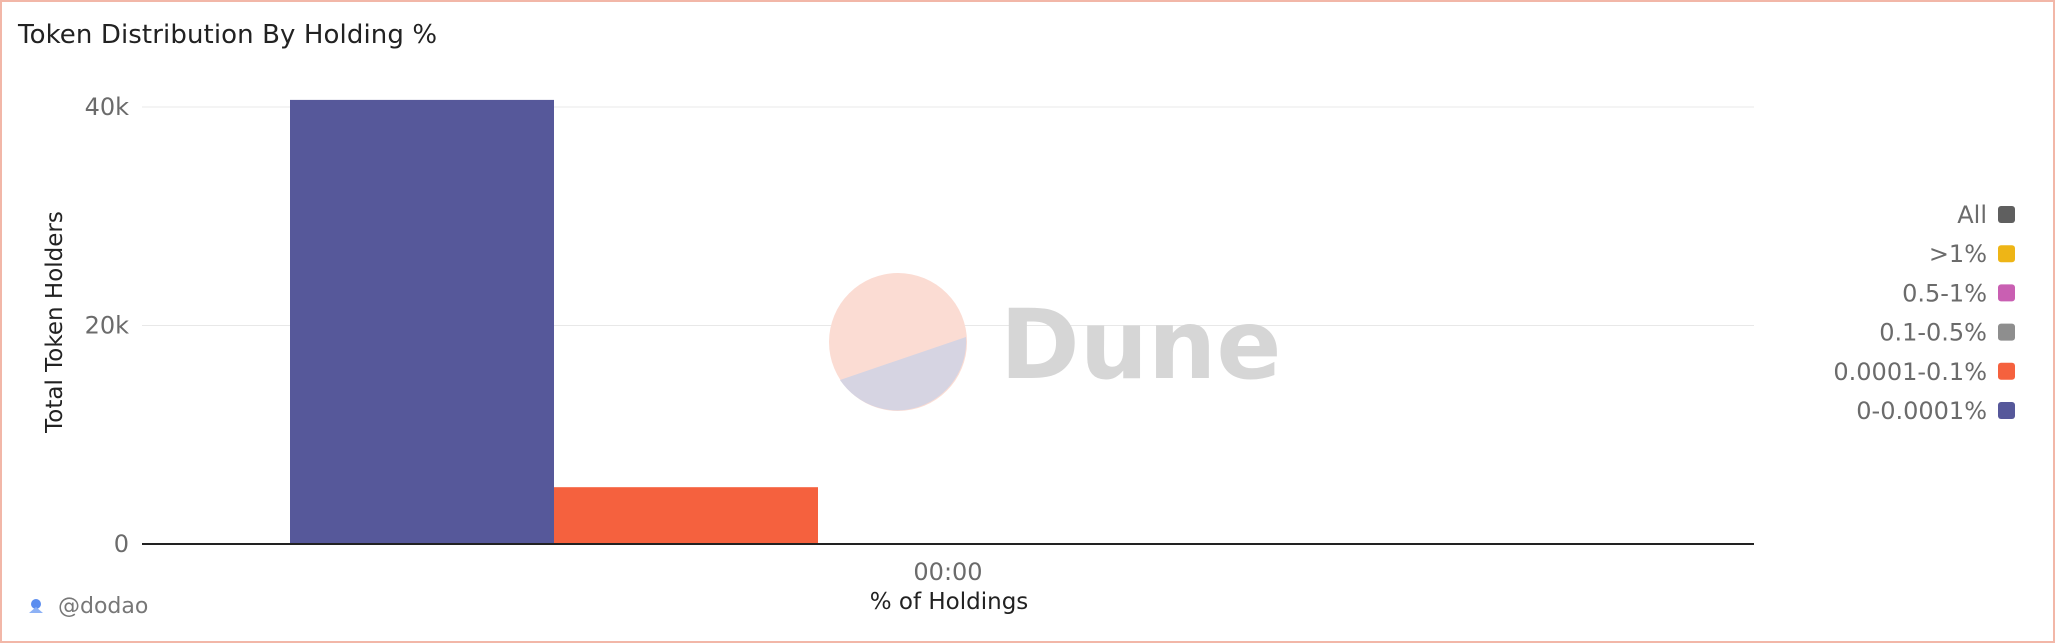 This screenshot has width=2055, height=643. What do you see at coordinates (1924, 313) in the screenshot?
I see `legend: All >1% 0.5-1% 0.1-0.5% 0.0001-0.1% 0-0.0001%` at bounding box center [1924, 313].